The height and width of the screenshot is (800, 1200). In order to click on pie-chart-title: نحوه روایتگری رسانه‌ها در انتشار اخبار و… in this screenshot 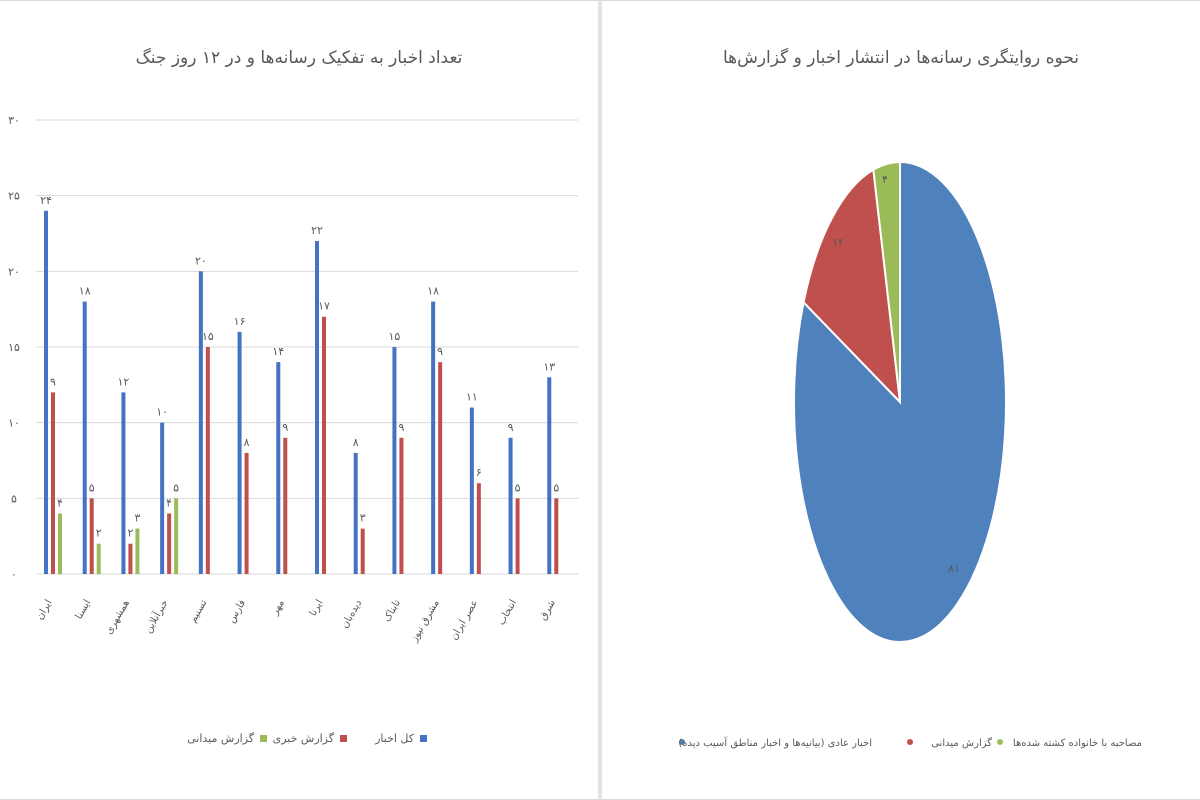, I will do `click(901, 58)`.